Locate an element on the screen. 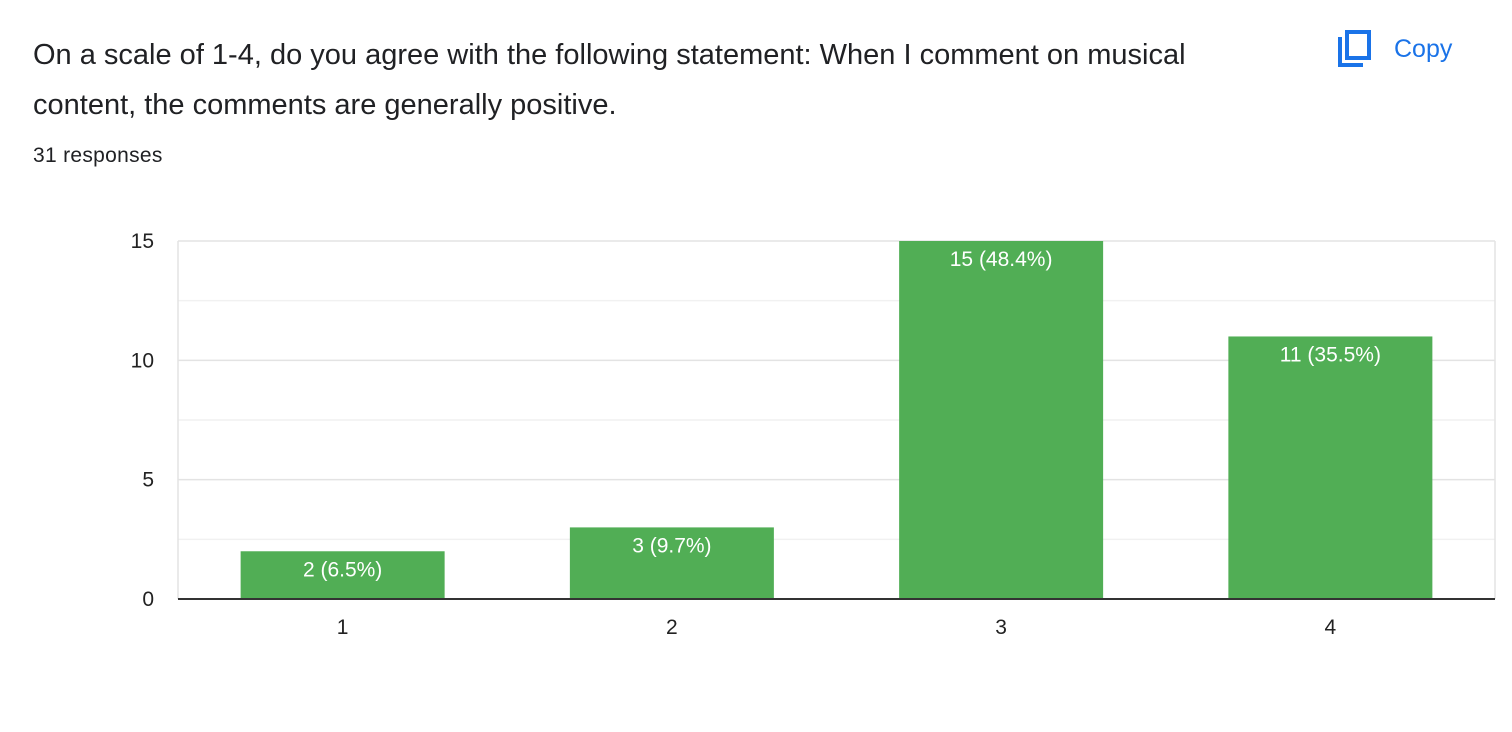 The height and width of the screenshot is (732, 1512). y-tick-label: 15 is located at coordinates (142, 241).